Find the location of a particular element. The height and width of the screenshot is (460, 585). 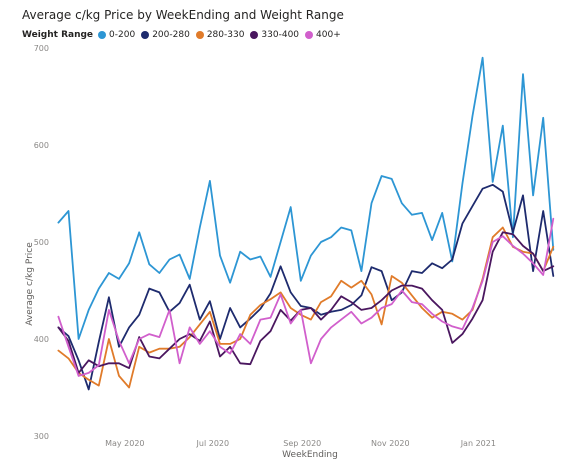

legend-label: 400+ is located at coordinates (328, 35).